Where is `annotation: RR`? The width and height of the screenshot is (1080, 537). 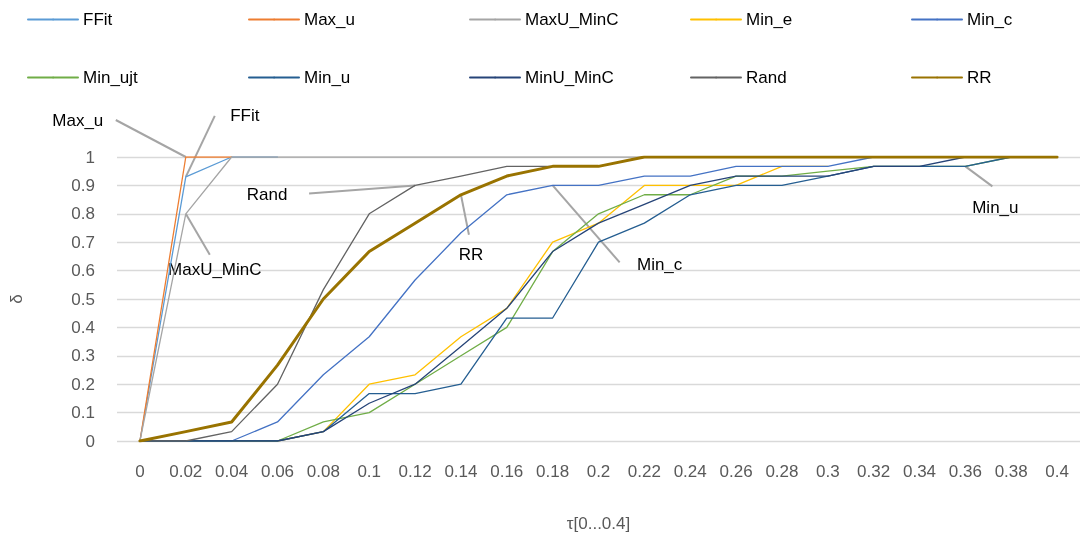 annotation: RR is located at coordinates (471, 255).